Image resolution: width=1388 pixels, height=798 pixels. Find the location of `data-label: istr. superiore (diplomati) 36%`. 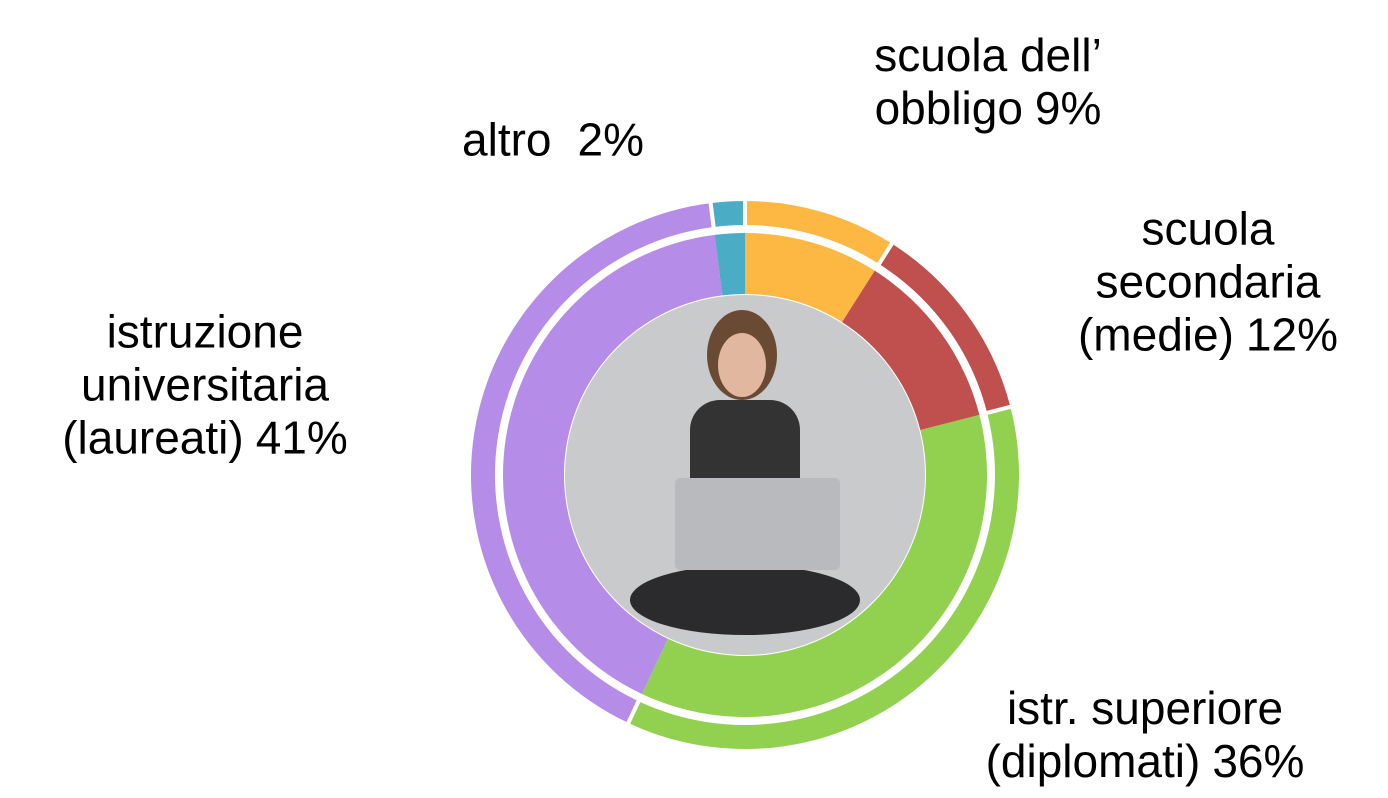

data-label: istr. superiore (diplomati) 36% is located at coordinates (1145, 735).